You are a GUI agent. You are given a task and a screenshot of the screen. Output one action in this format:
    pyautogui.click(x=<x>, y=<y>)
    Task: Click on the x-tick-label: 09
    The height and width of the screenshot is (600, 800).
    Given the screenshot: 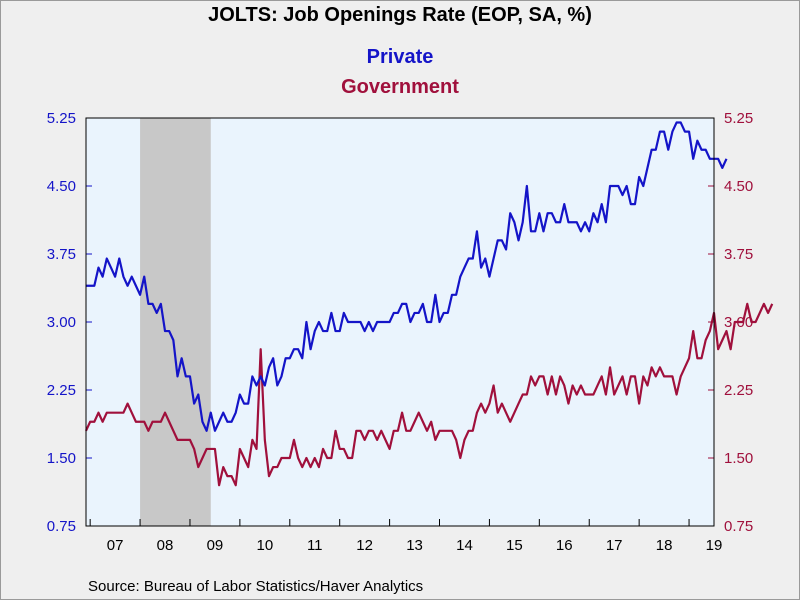 What is the action you would take?
    pyautogui.click(x=215, y=545)
    